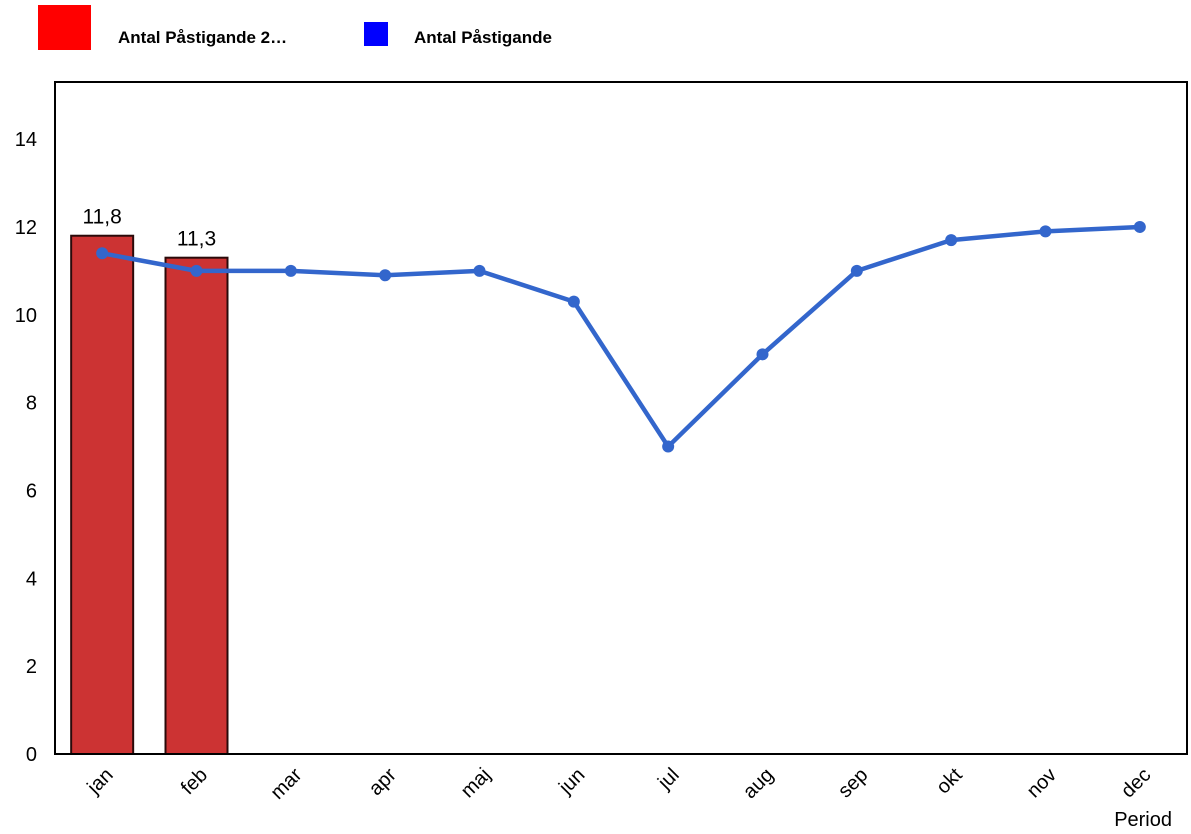 The height and width of the screenshot is (834, 1191). Describe the element at coordinates (31, 491) in the screenshot. I see `y-tick-label: 6` at that location.